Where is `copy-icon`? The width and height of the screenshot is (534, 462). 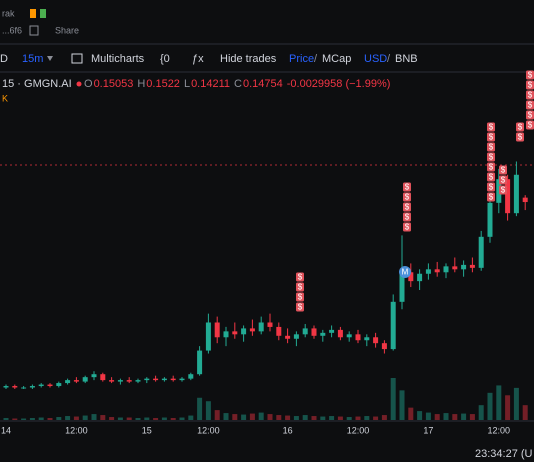
copy-icon is located at coordinates (34, 30).